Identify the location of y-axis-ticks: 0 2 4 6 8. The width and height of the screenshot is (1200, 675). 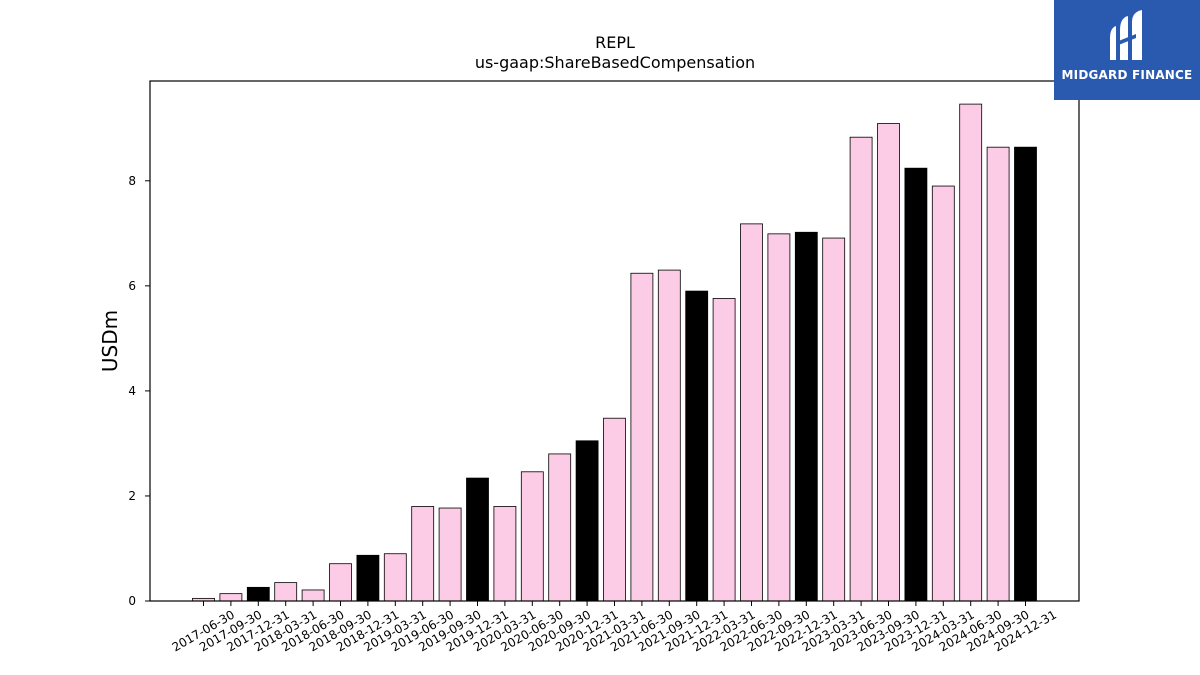
(139, 391).